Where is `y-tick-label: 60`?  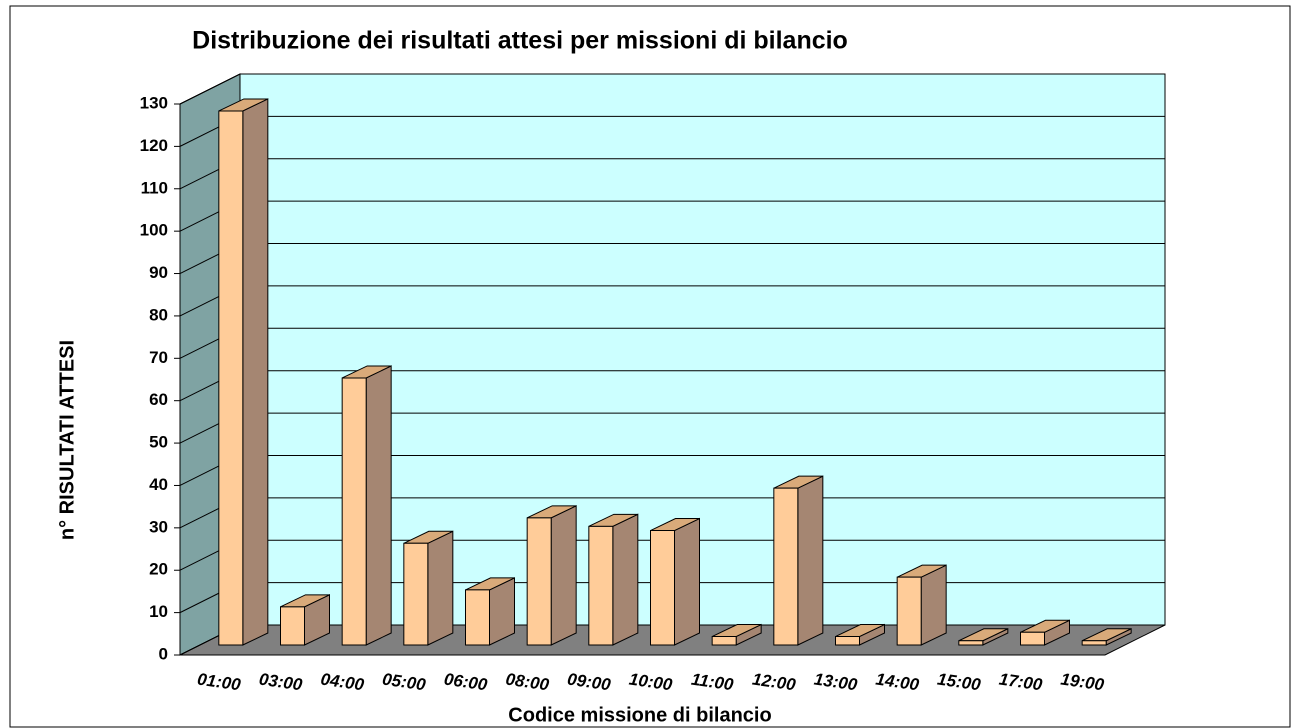
y-tick-label: 60 is located at coordinates (158, 399).